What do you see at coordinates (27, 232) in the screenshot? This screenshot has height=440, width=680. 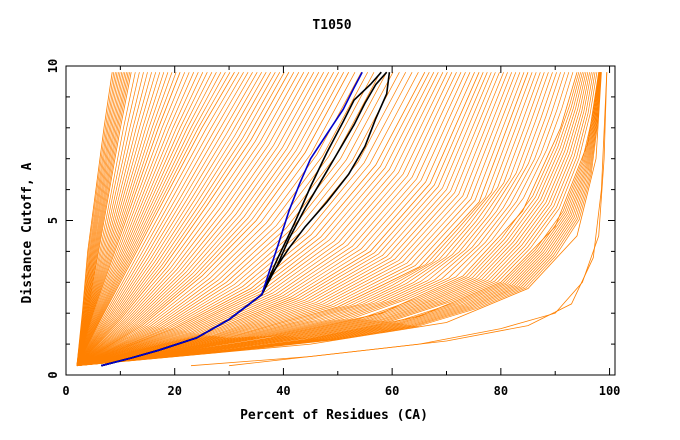 I see `y-axis-label: Distance Cutoff, A` at bounding box center [27, 232].